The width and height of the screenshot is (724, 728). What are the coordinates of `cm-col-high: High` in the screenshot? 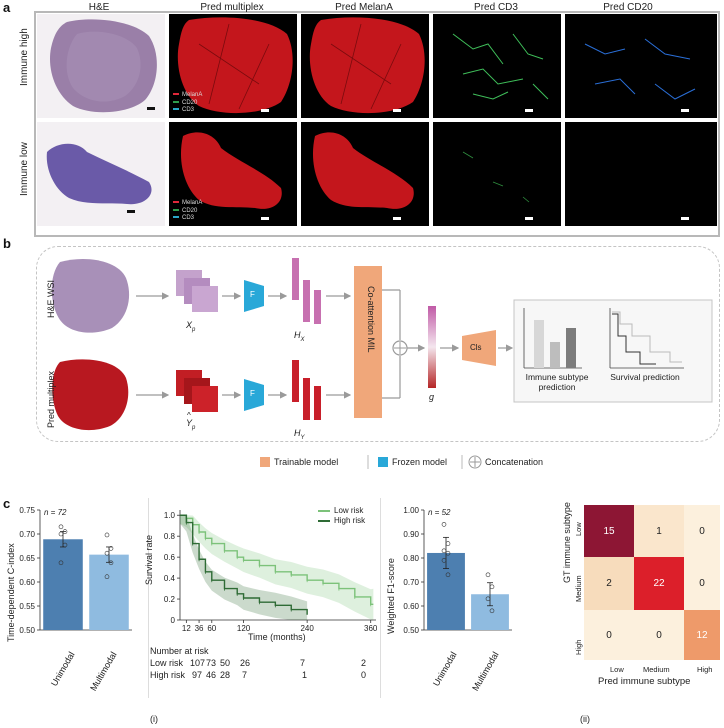 It's located at (705, 669).